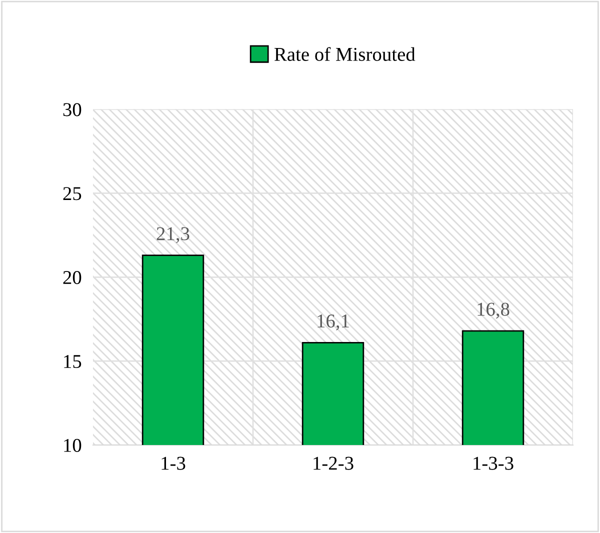 The image size is (600, 533). Describe the element at coordinates (72, 193) in the screenshot. I see `y-tick-label: 25` at that location.